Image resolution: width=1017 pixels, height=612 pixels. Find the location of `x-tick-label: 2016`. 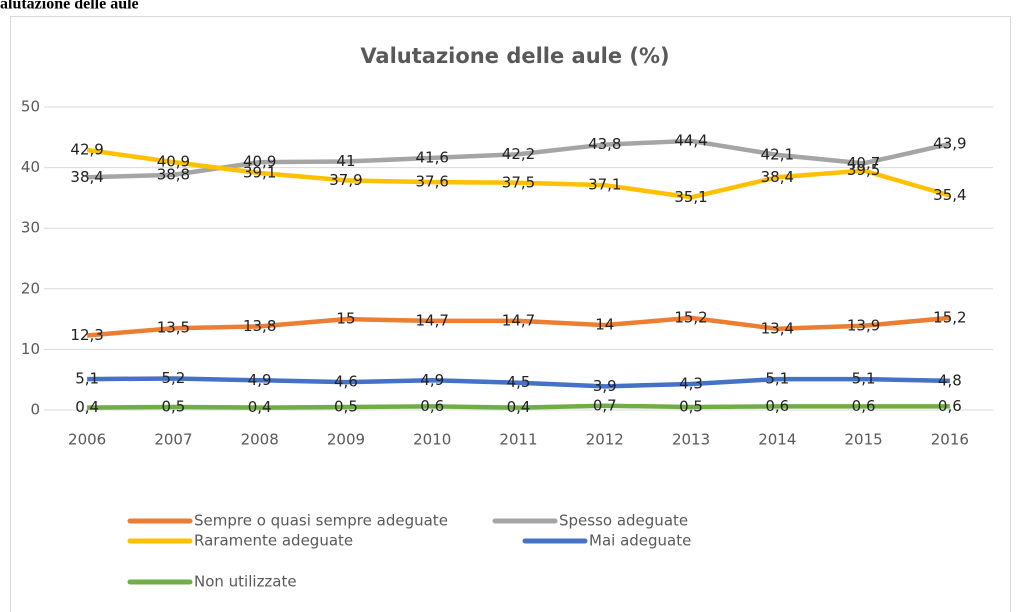

x-tick-label: 2016 is located at coordinates (950, 440).